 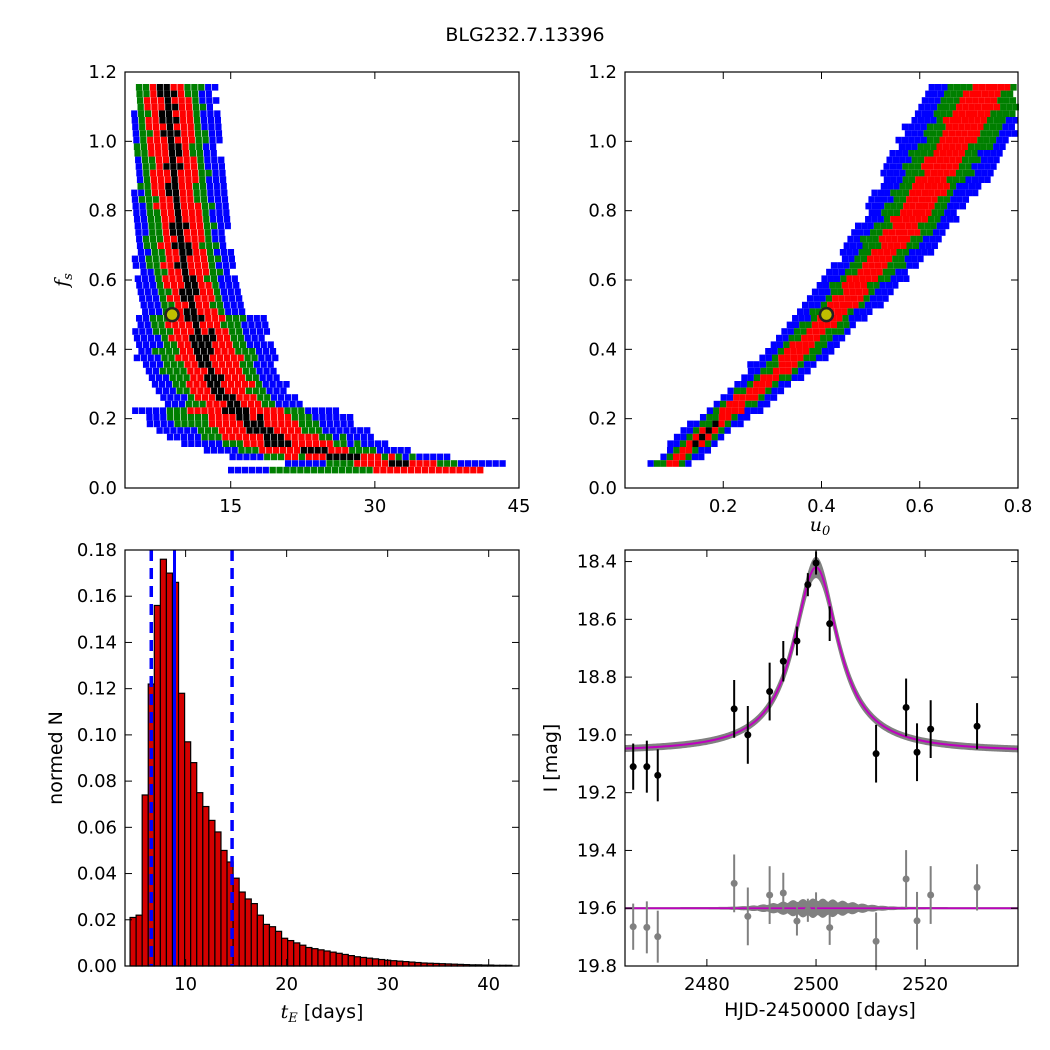 I want to click on data-point, so click(x=977, y=726).